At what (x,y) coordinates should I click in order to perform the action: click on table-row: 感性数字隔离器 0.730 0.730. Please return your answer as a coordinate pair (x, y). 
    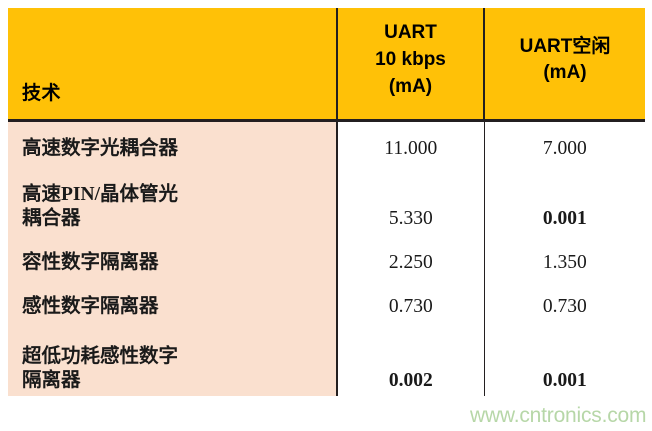
    Looking at the image, I should click on (326, 300).